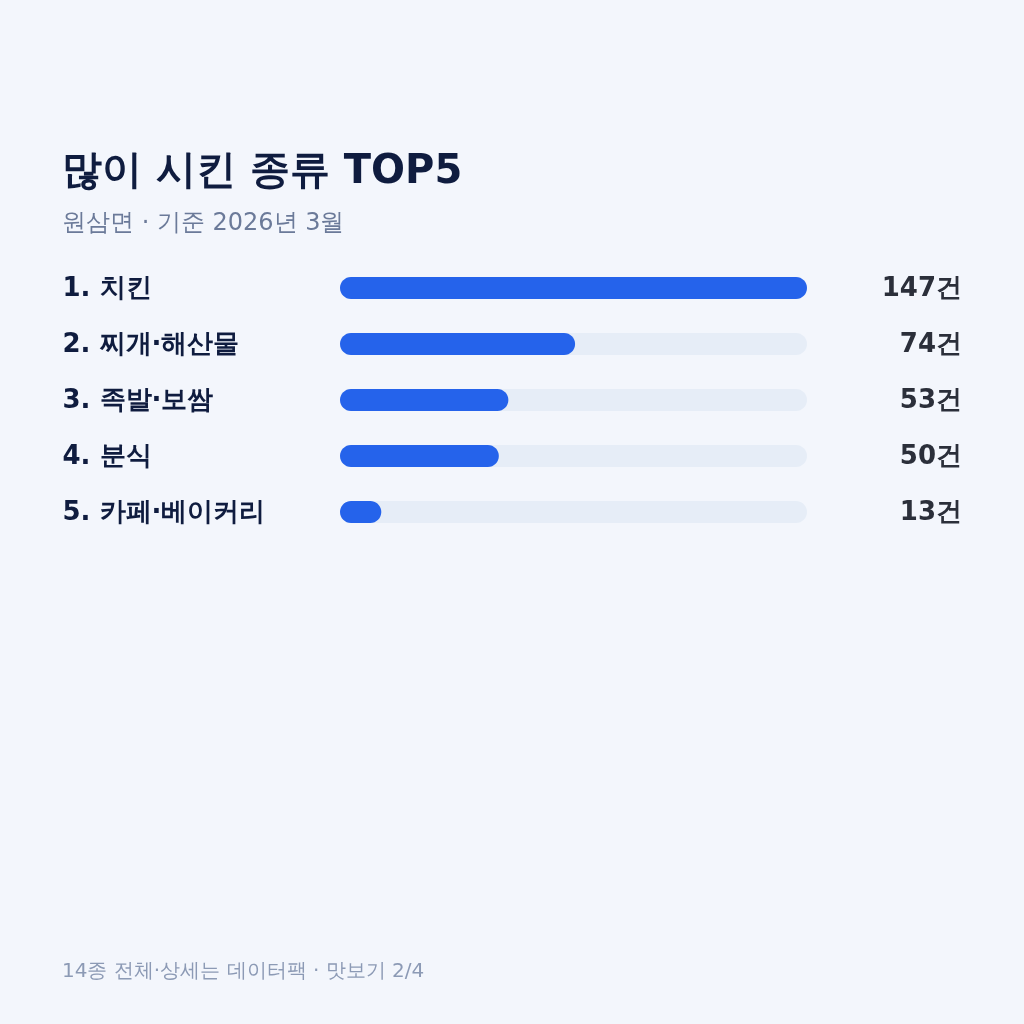  I want to click on data-label: 147건, so click(921, 287).